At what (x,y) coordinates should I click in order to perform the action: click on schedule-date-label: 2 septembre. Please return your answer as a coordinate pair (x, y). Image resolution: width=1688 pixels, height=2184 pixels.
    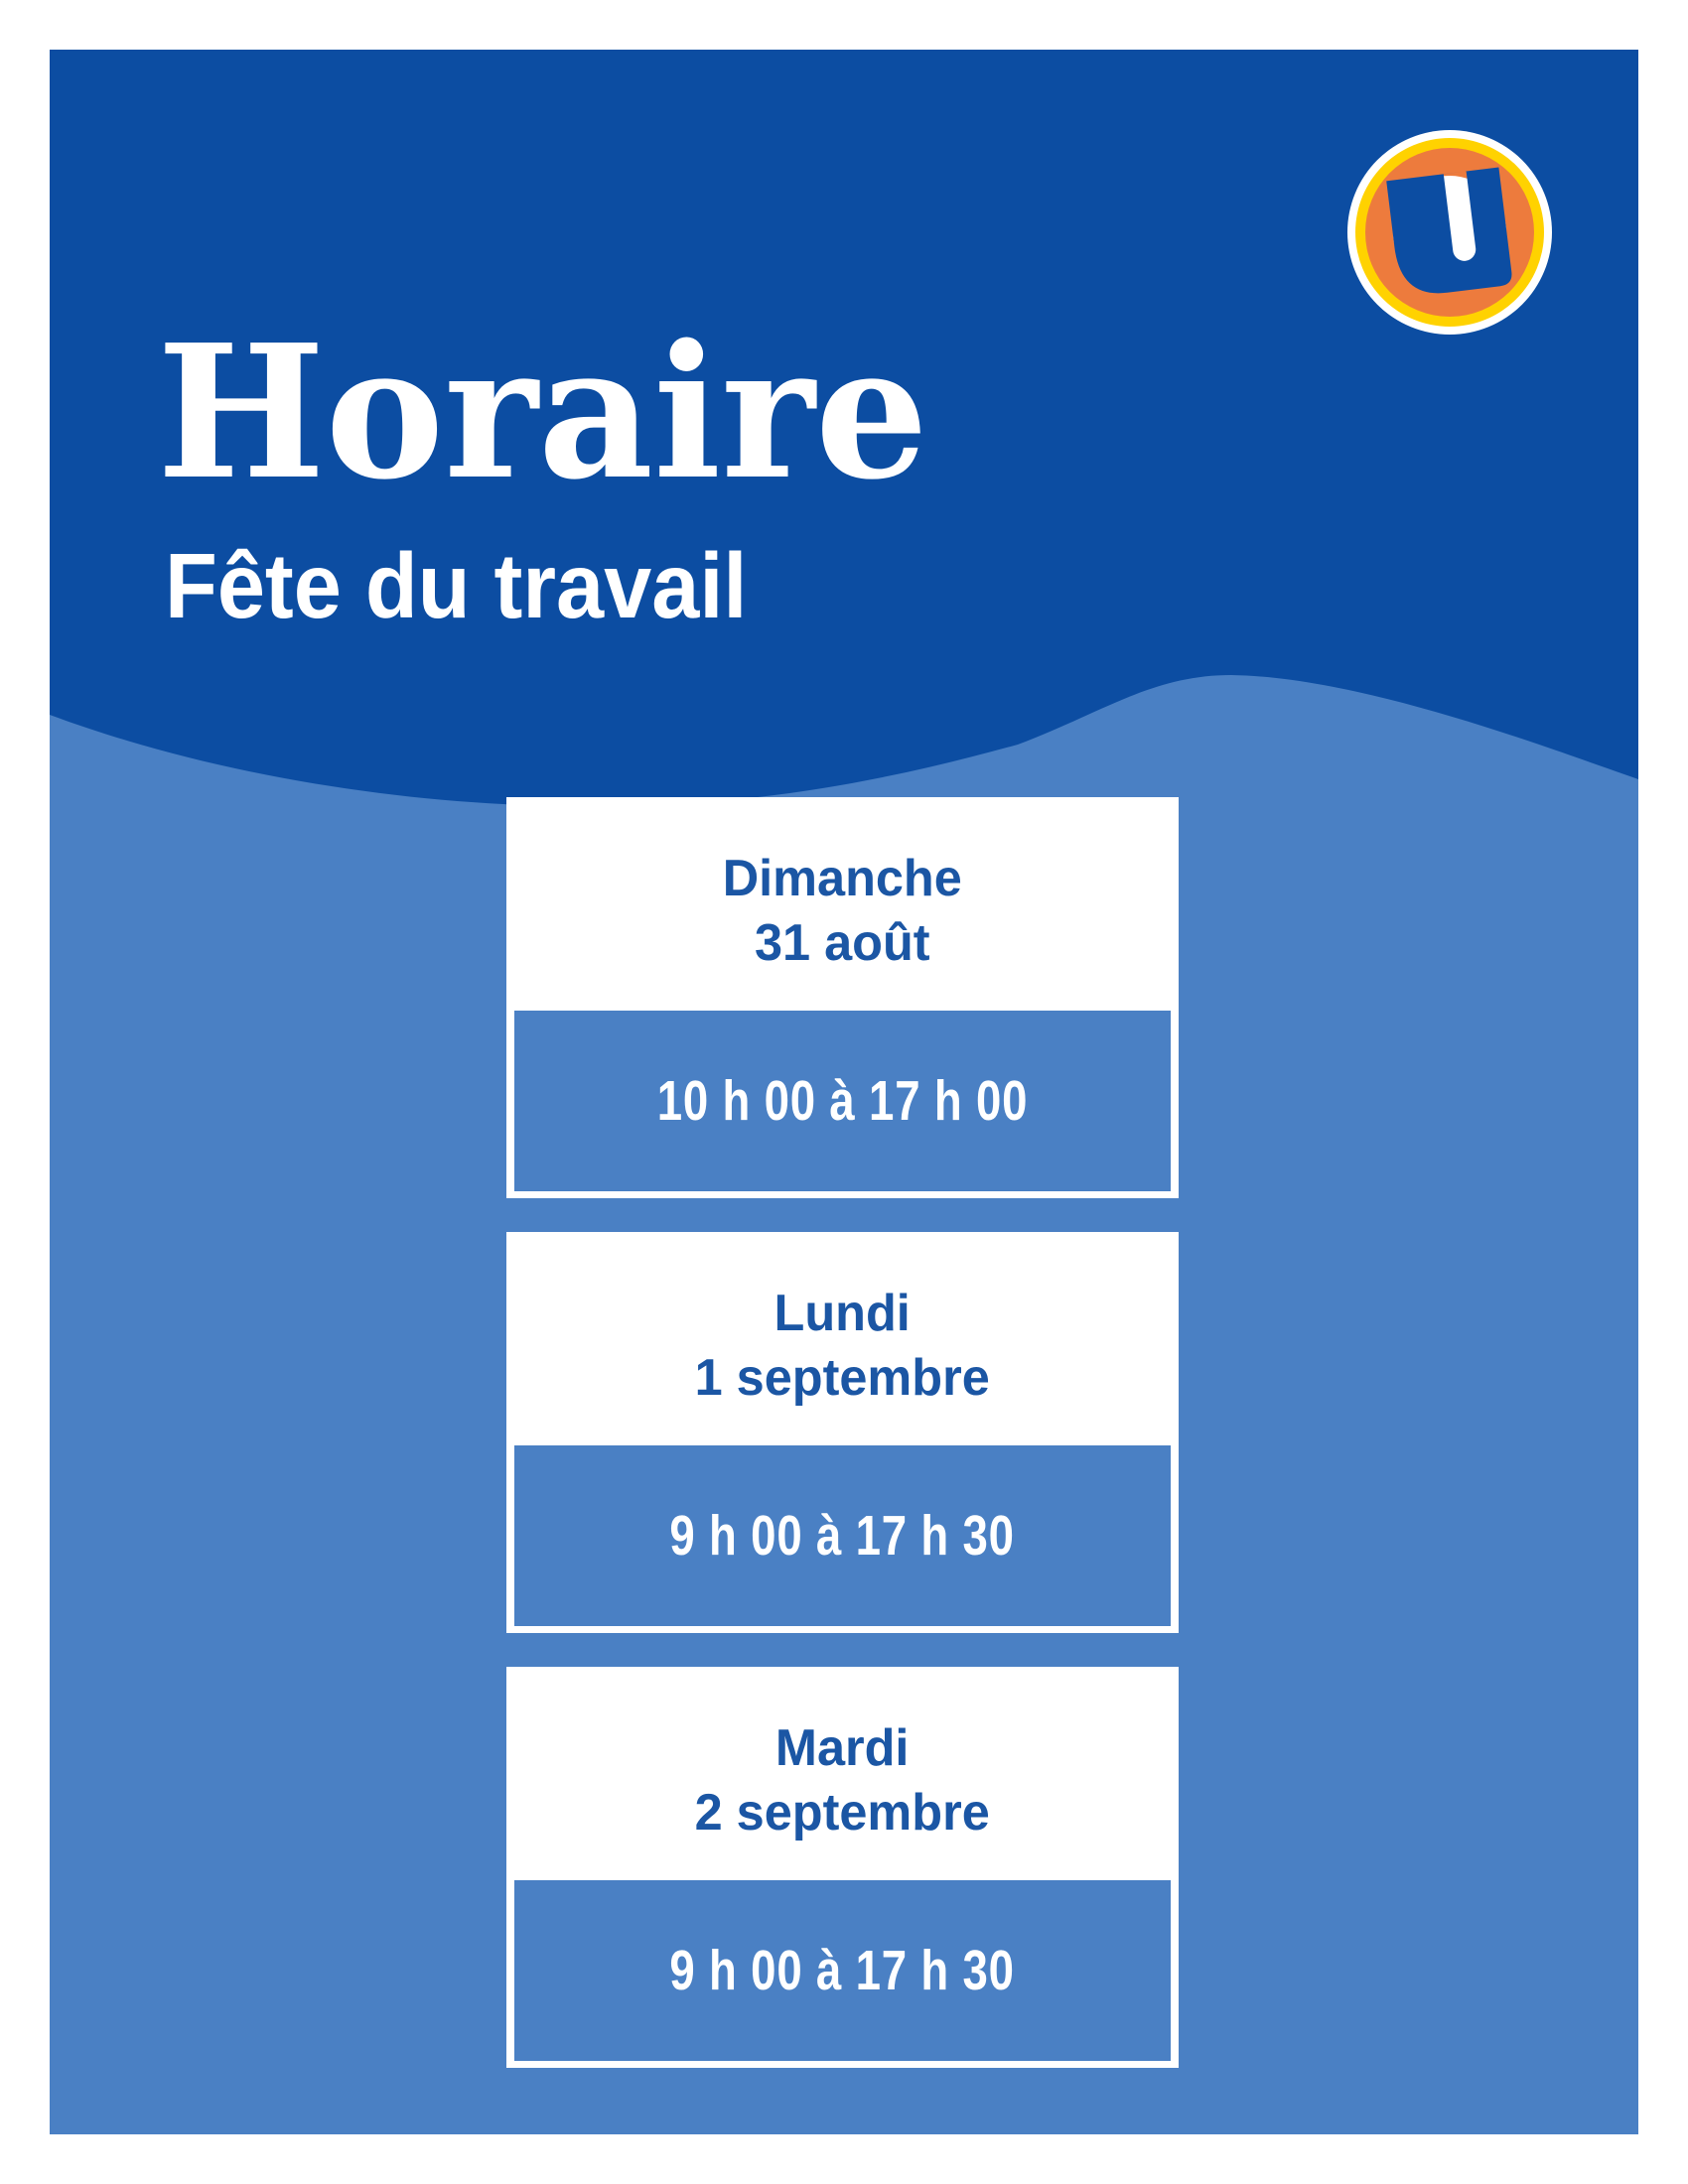
    Looking at the image, I should click on (842, 1812).